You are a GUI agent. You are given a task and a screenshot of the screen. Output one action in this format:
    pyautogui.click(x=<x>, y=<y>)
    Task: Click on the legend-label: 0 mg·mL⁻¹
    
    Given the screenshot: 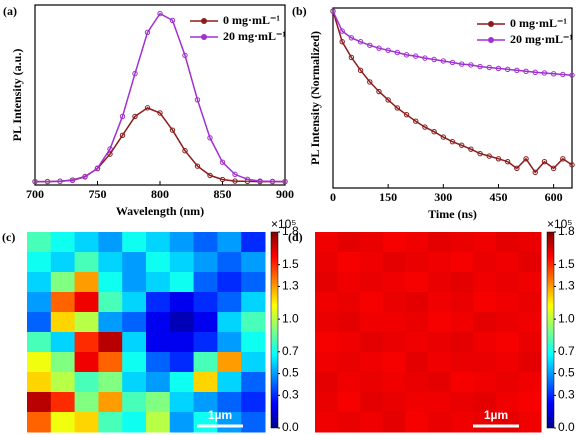 What is the action you would take?
    pyautogui.click(x=538, y=23)
    